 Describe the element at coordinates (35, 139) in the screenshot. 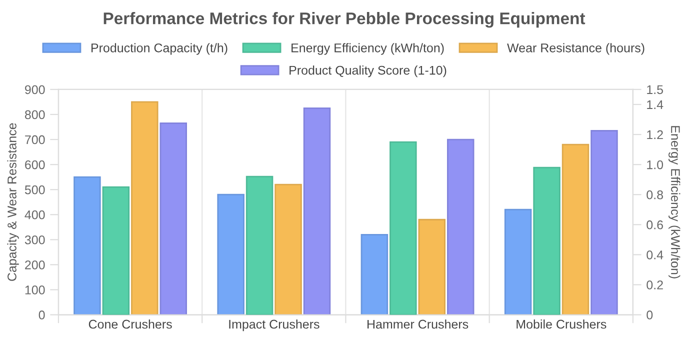

I see `y-tick-label: 700` at that location.